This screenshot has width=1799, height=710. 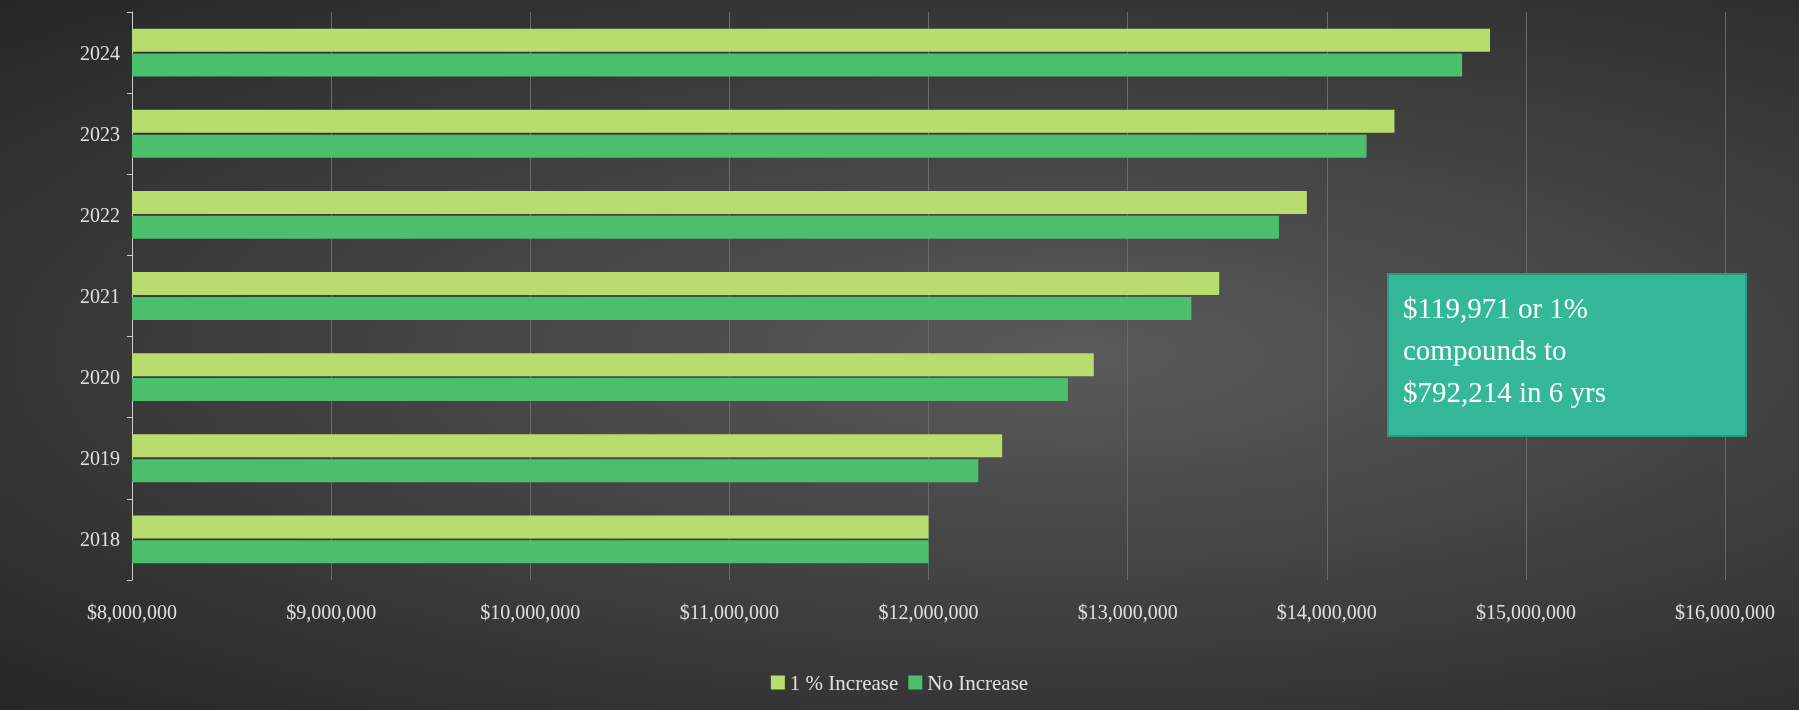 I want to click on y-tick-label: 2019, so click(x=100, y=458).